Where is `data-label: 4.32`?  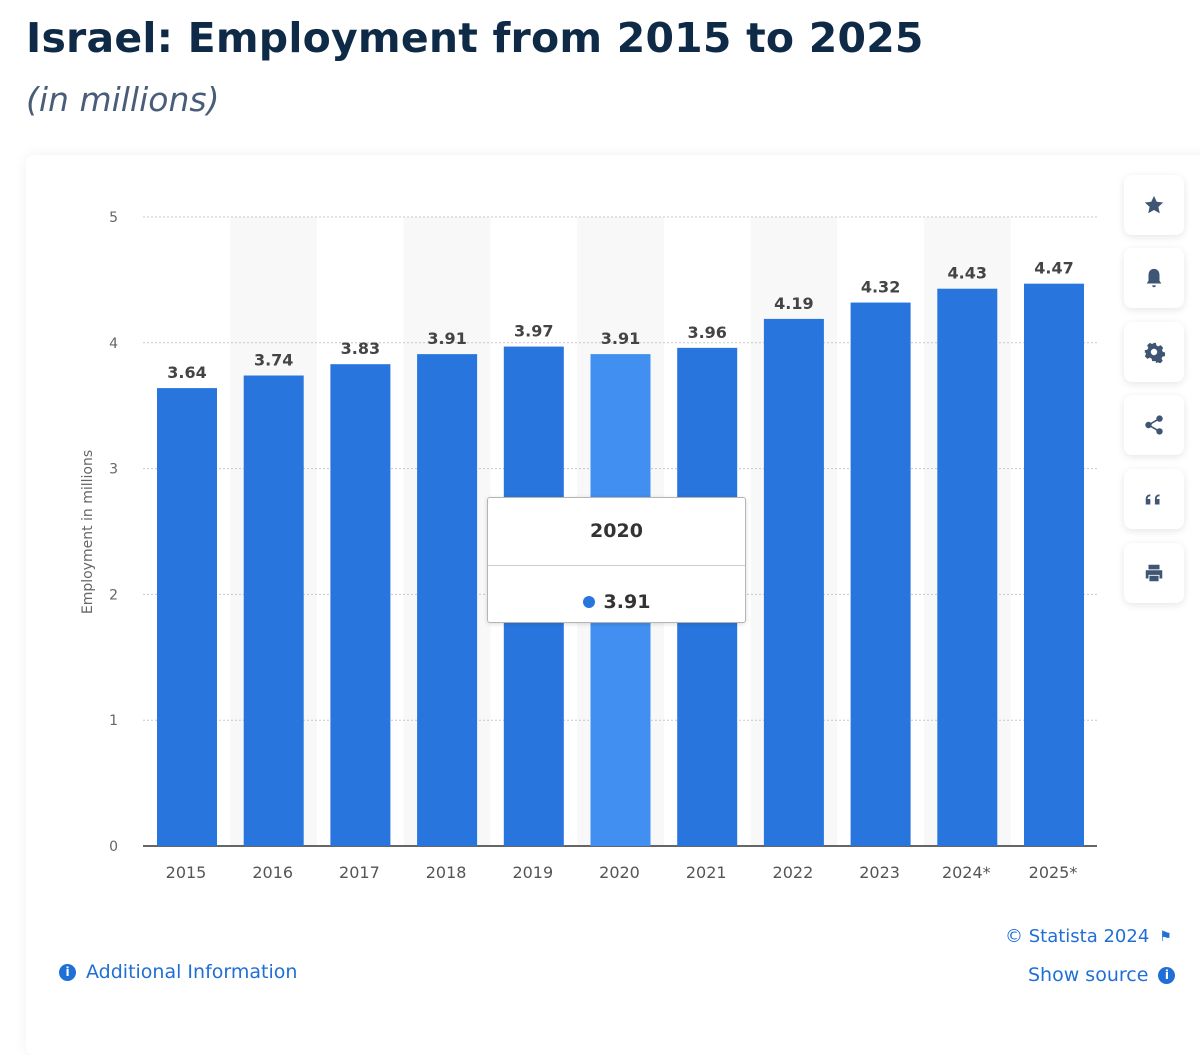
data-label: 4.32 is located at coordinates (880, 287).